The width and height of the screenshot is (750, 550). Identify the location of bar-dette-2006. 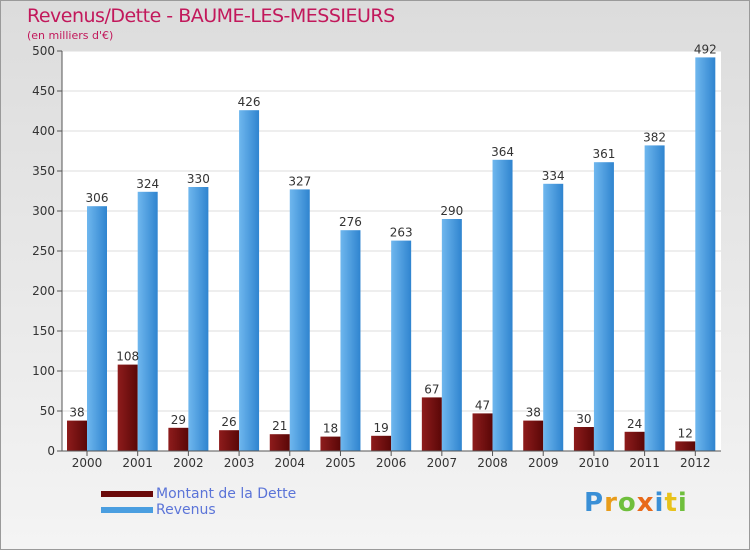
(381, 443).